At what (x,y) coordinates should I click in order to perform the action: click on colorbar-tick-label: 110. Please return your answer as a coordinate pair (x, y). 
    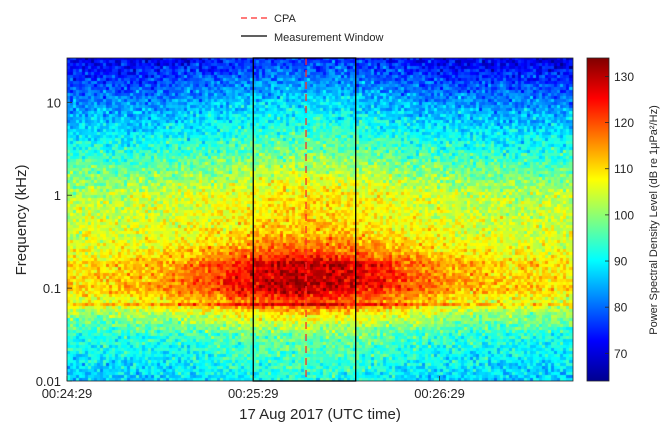
    Looking at the image, I should click on (623, 169).